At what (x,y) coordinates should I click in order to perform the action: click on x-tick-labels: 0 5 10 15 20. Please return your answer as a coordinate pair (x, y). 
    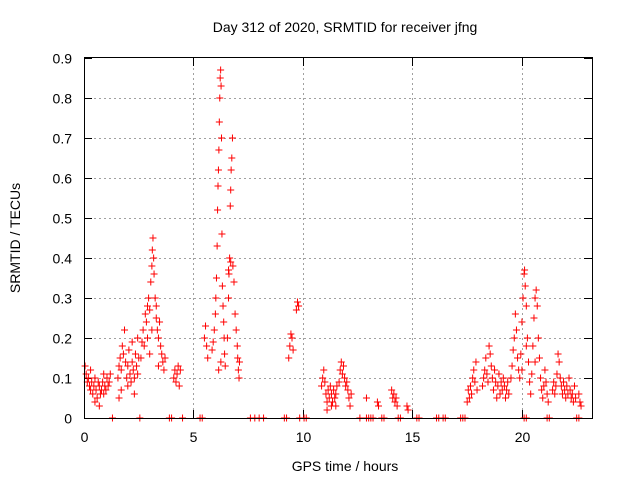
    Looking at the image, I should click on (306, 437).